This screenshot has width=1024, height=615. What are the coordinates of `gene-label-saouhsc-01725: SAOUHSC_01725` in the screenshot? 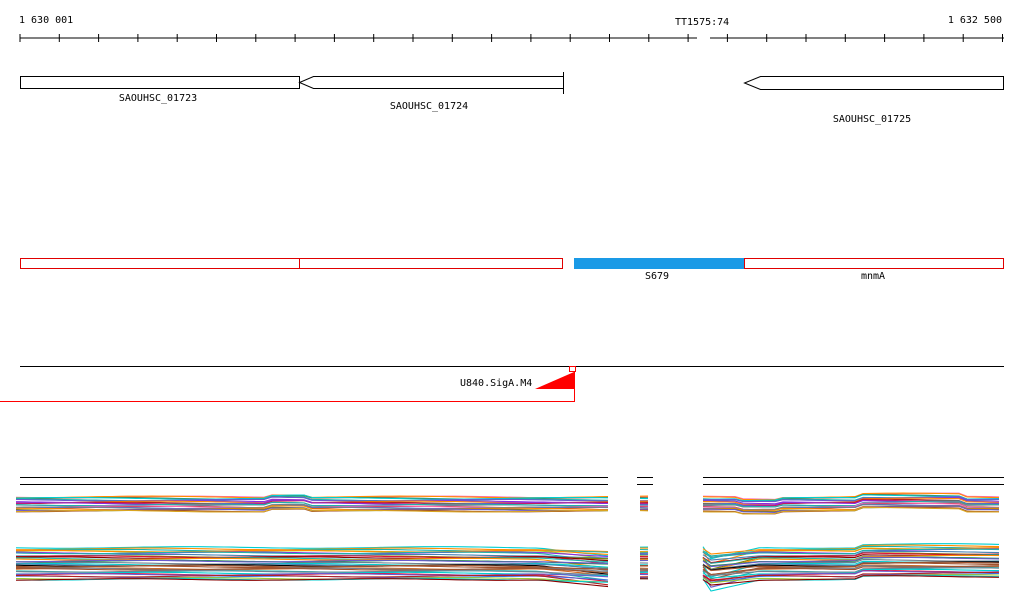 It's located at (872, 119).